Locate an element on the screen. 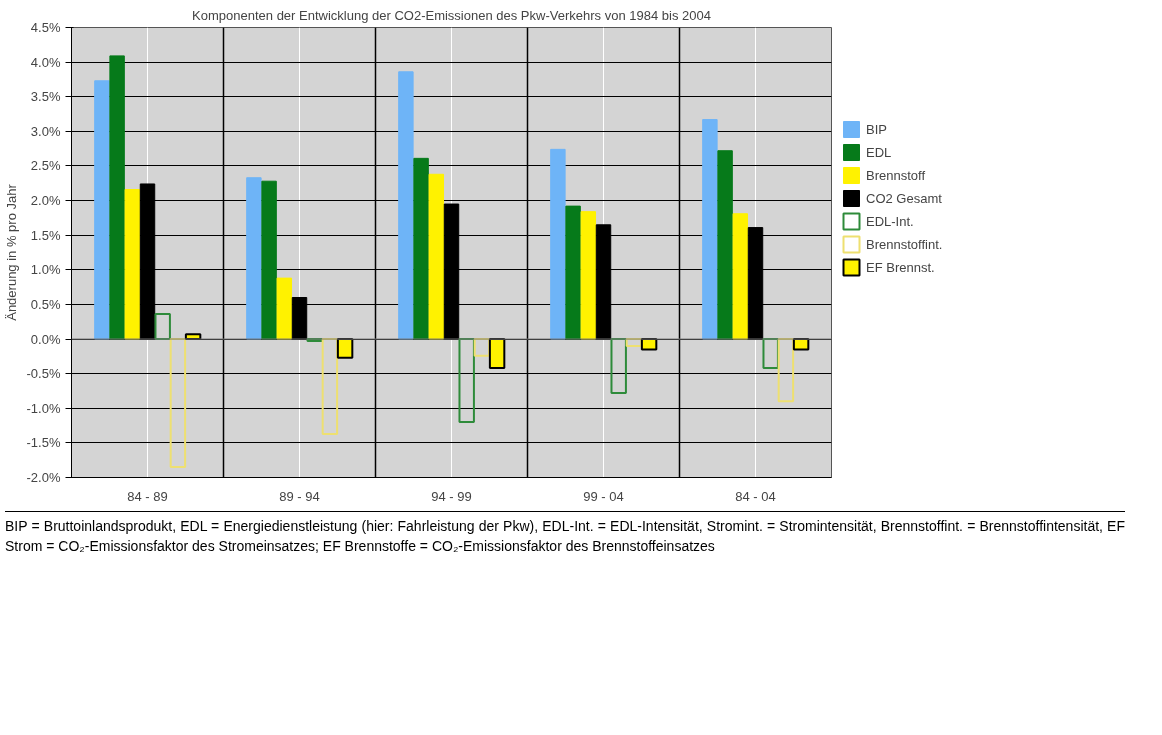  legend-label: CO2 Gesamt is located at coordinates (904, 198).